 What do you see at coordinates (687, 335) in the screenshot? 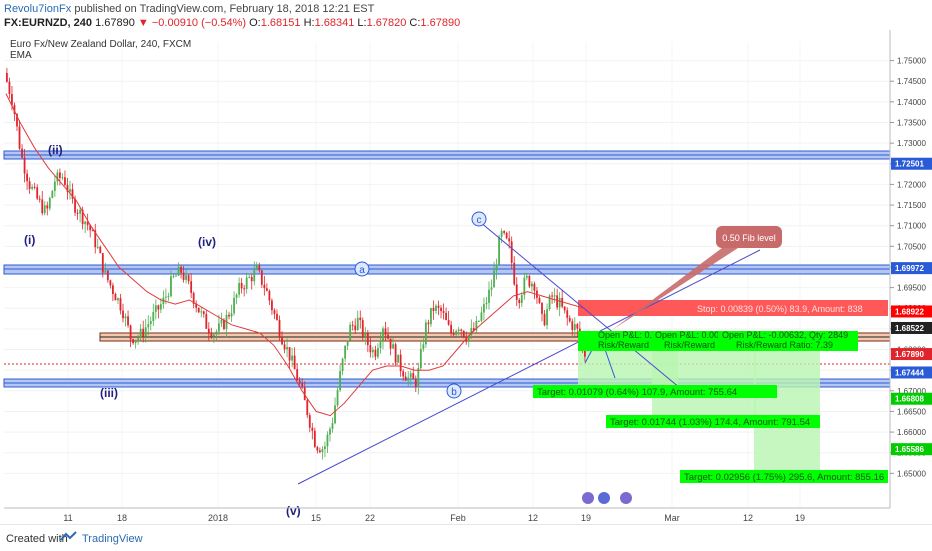
I see `open-pnl-2: Open P&L: 0.00` at bounding box center [687, 335].